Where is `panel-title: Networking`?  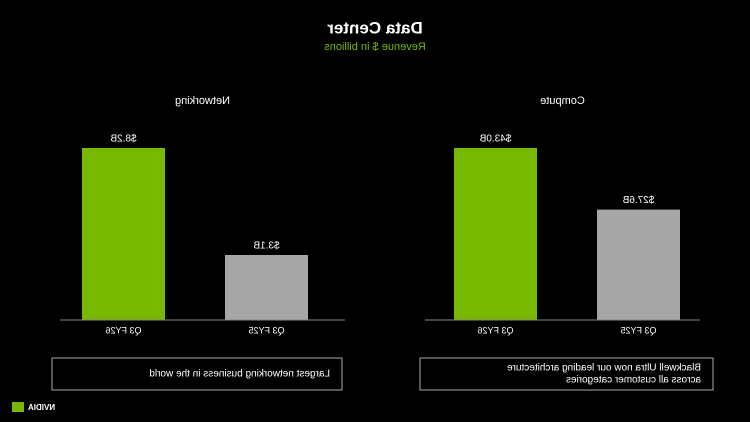 panel-title: Networking is located at coordinates (202, 101).